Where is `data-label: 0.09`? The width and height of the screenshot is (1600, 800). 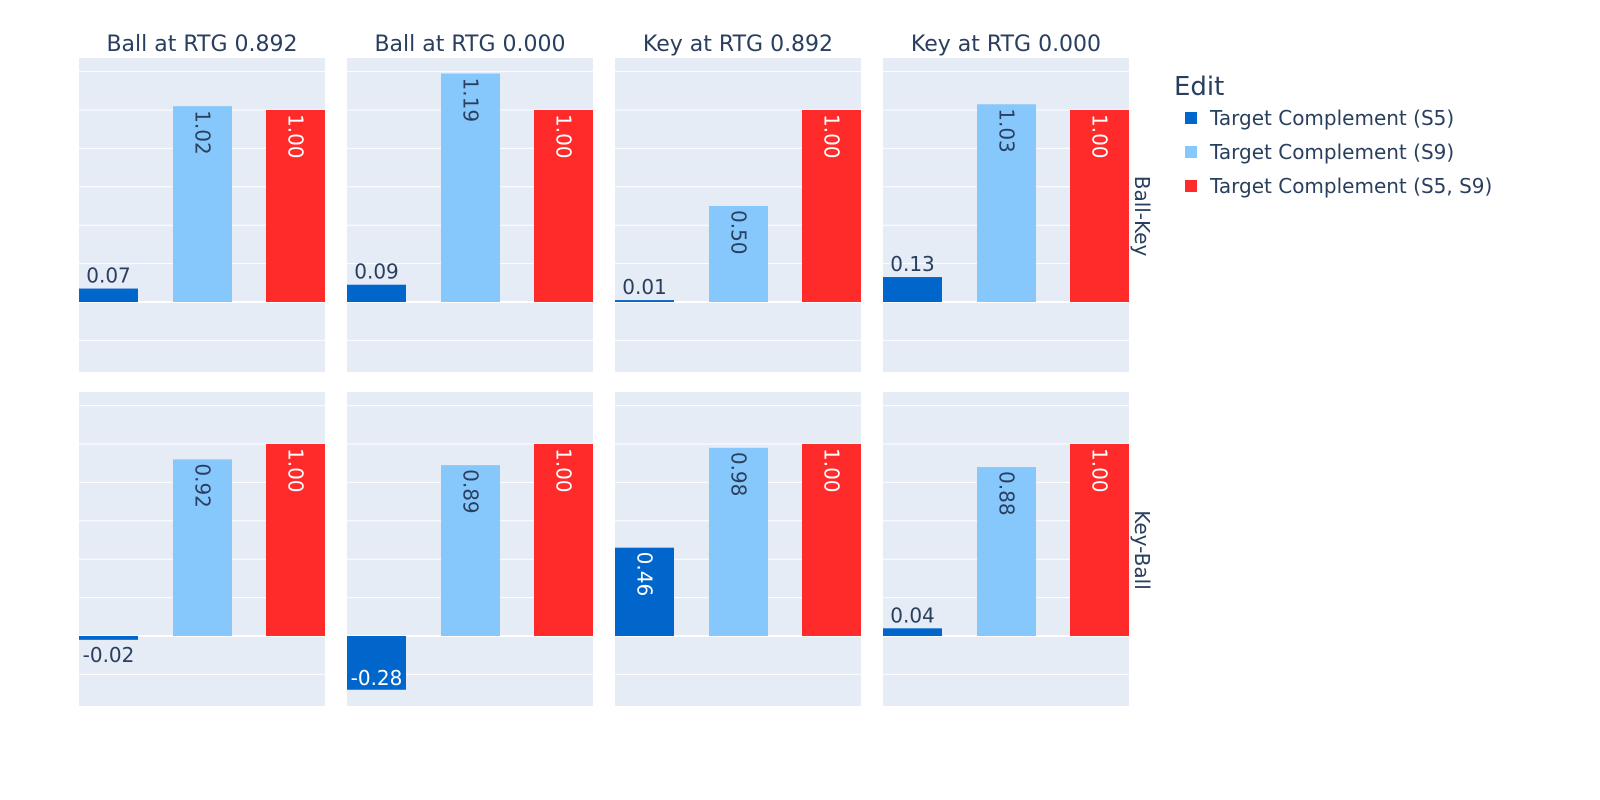
data-label: 0.09 is located at coordinates (376, 272).